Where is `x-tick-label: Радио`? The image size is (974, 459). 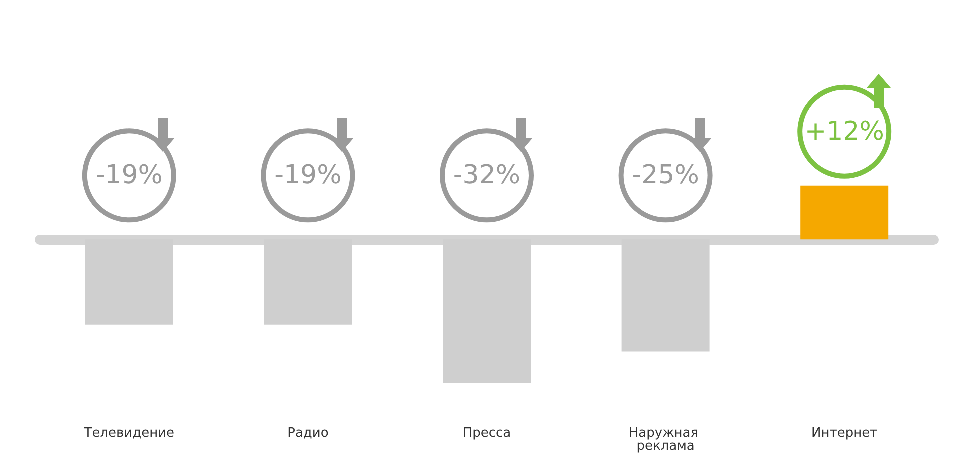
x-tick-label: Радио is located at coordinates (308, 433).